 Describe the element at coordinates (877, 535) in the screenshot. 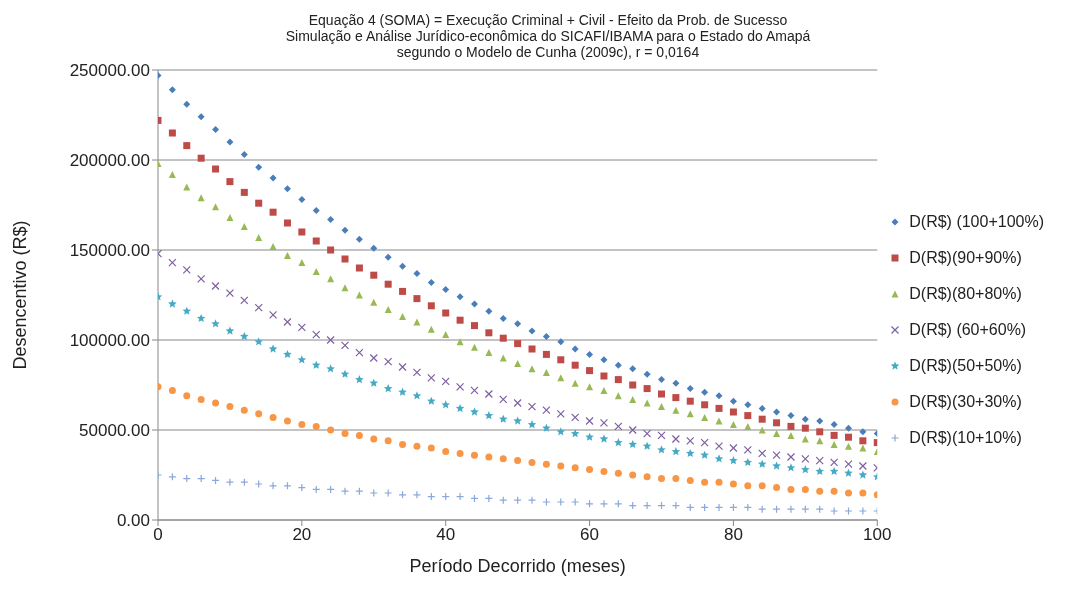

I see `x-tick-label: 100` at that location.